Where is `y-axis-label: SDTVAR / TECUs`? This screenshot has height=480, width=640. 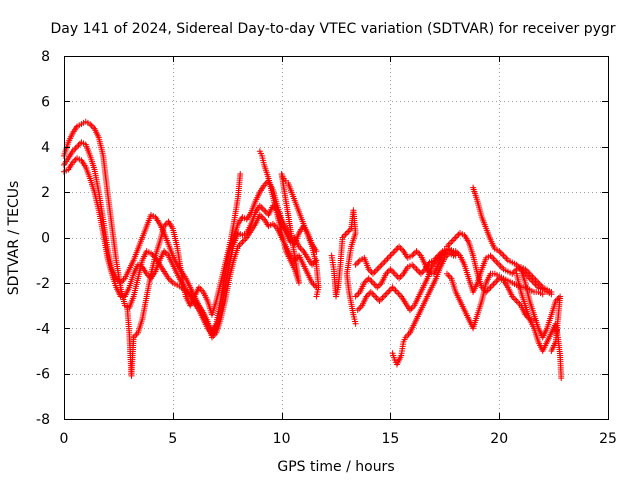
y-axis-label: SDTVAR / TECUs is located at coordinates (14, 238).